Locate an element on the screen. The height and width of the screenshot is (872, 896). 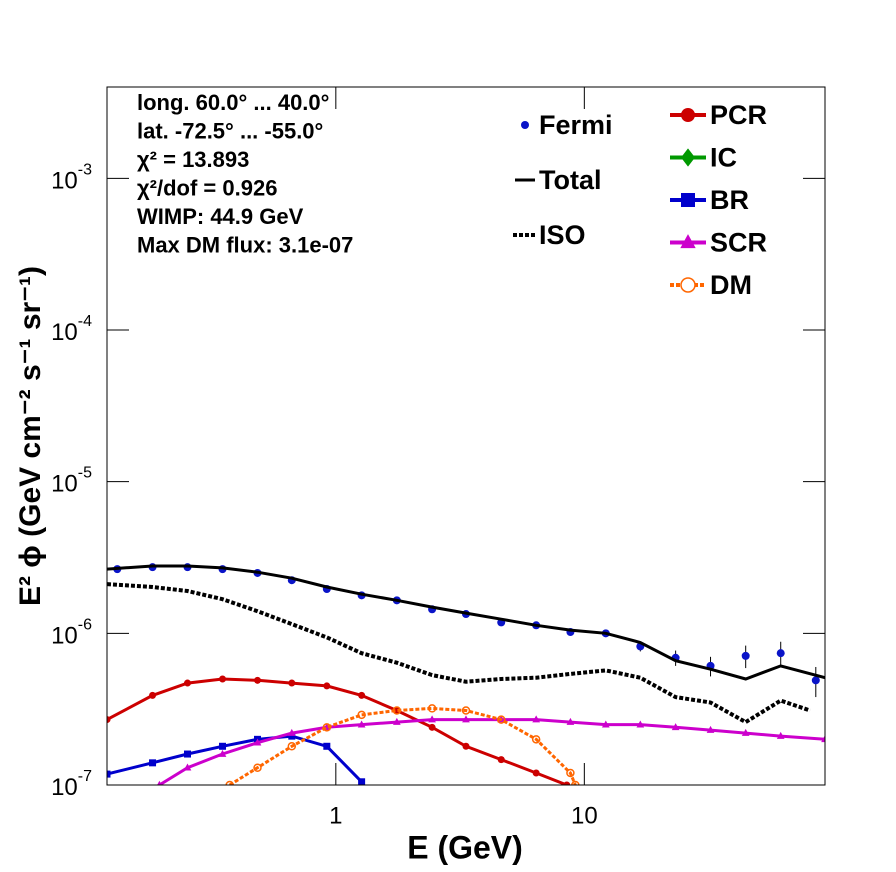
y-tick-label: 10⁻⁴ is located at coordinates (71, 329).